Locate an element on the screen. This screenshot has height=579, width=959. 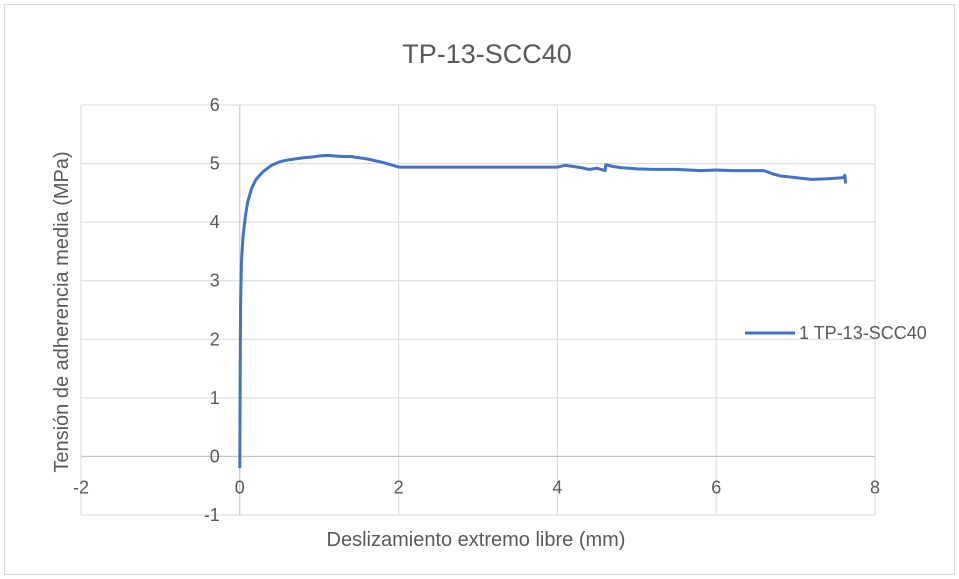
y-tick-label: 6 is located at coordinates (215, 105).